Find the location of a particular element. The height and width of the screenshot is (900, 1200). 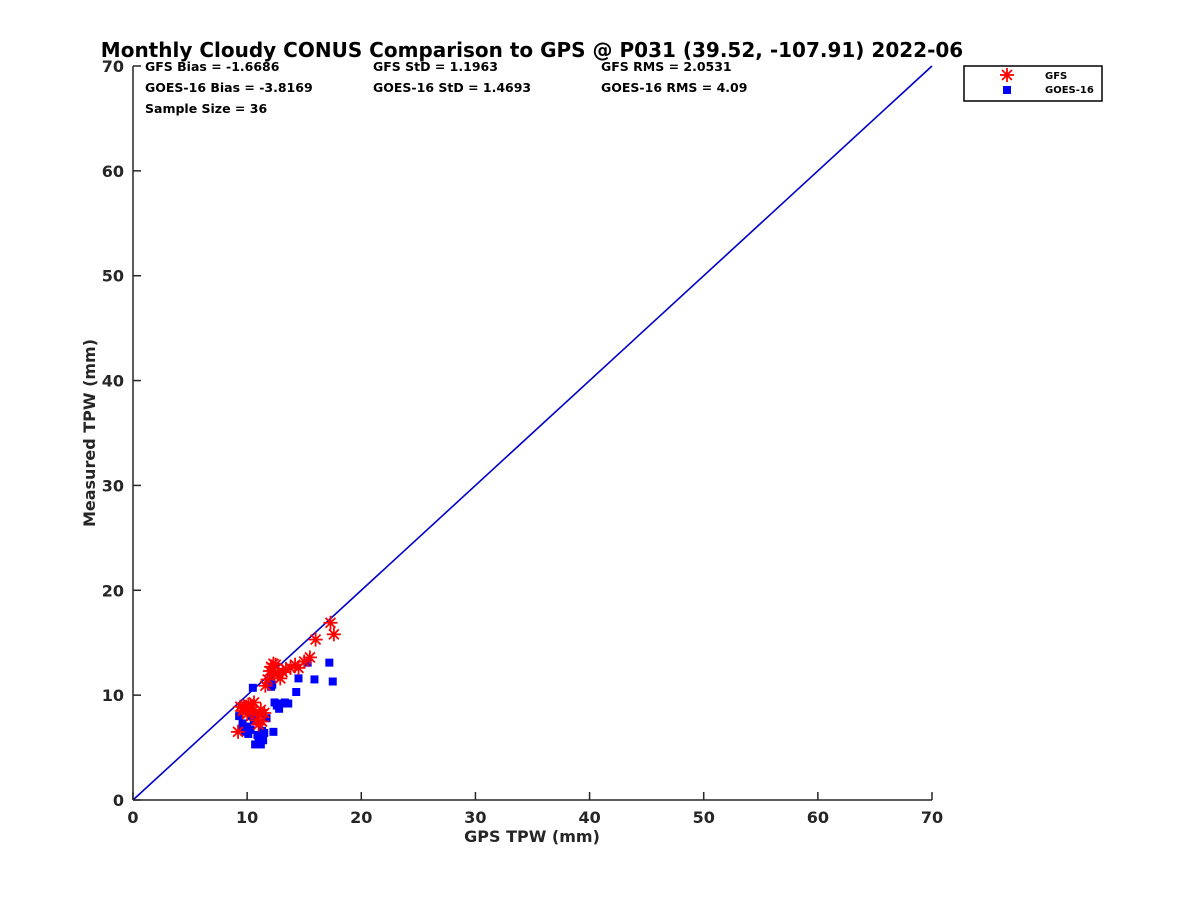

legend-gfs-label: GFS is located at coordinates (1056, 76).